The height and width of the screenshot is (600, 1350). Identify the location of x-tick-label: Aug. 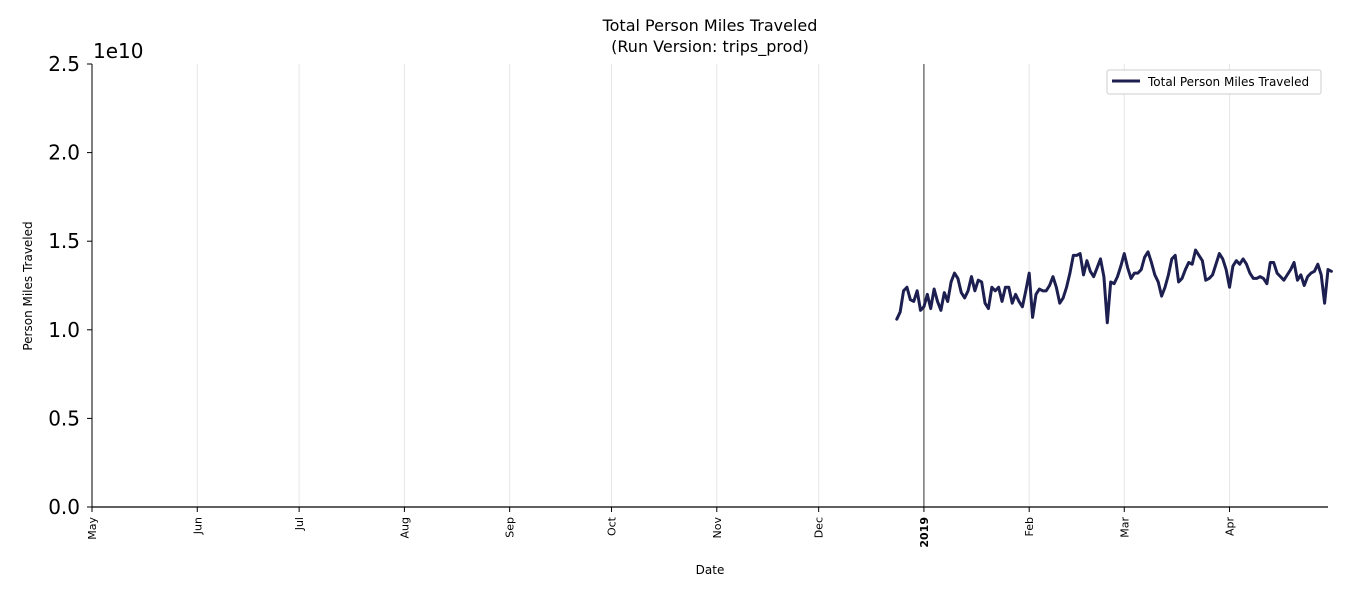
(404, 527).